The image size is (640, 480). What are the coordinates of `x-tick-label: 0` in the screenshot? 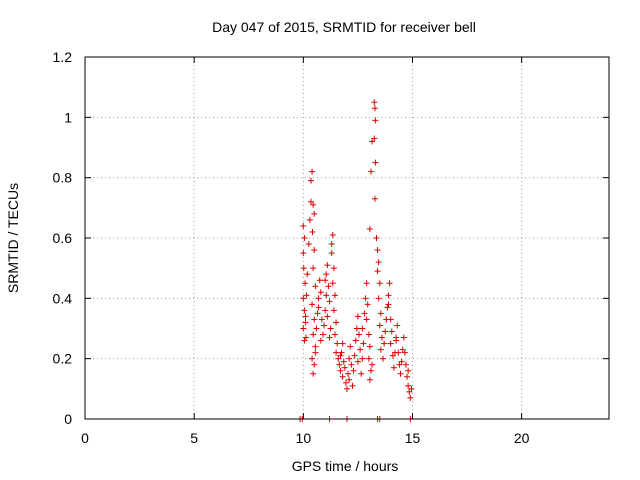 It's located at (85, 438).